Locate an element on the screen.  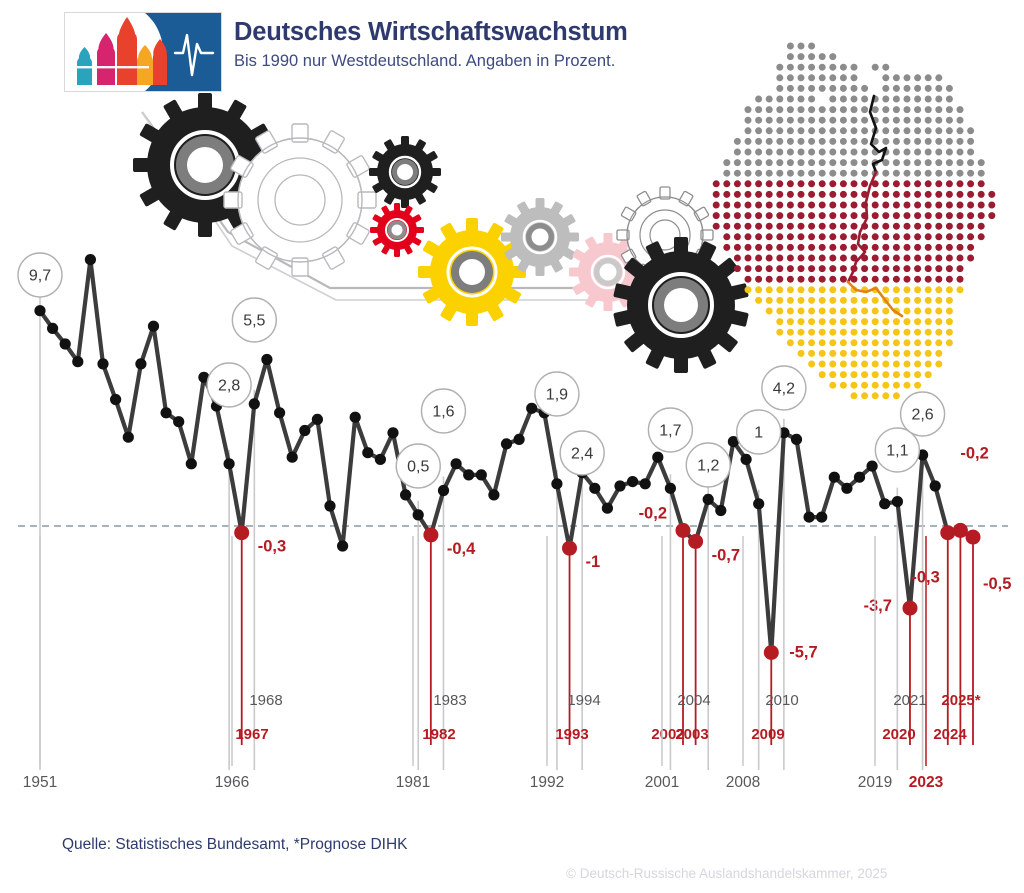
page-title: Deutsches Wirtschaftswachstum is located at coordinates (431, 32).